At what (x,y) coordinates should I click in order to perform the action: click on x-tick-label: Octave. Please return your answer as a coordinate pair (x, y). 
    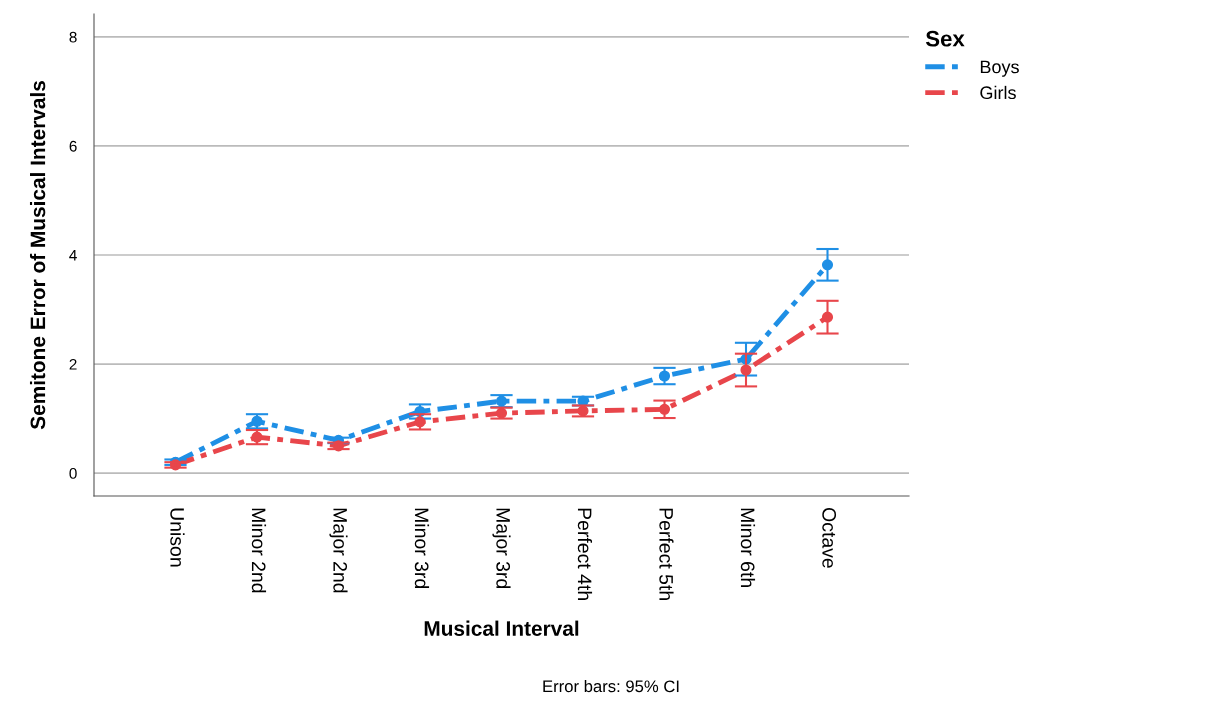
    Looking at the image, I should click on (829, 538).